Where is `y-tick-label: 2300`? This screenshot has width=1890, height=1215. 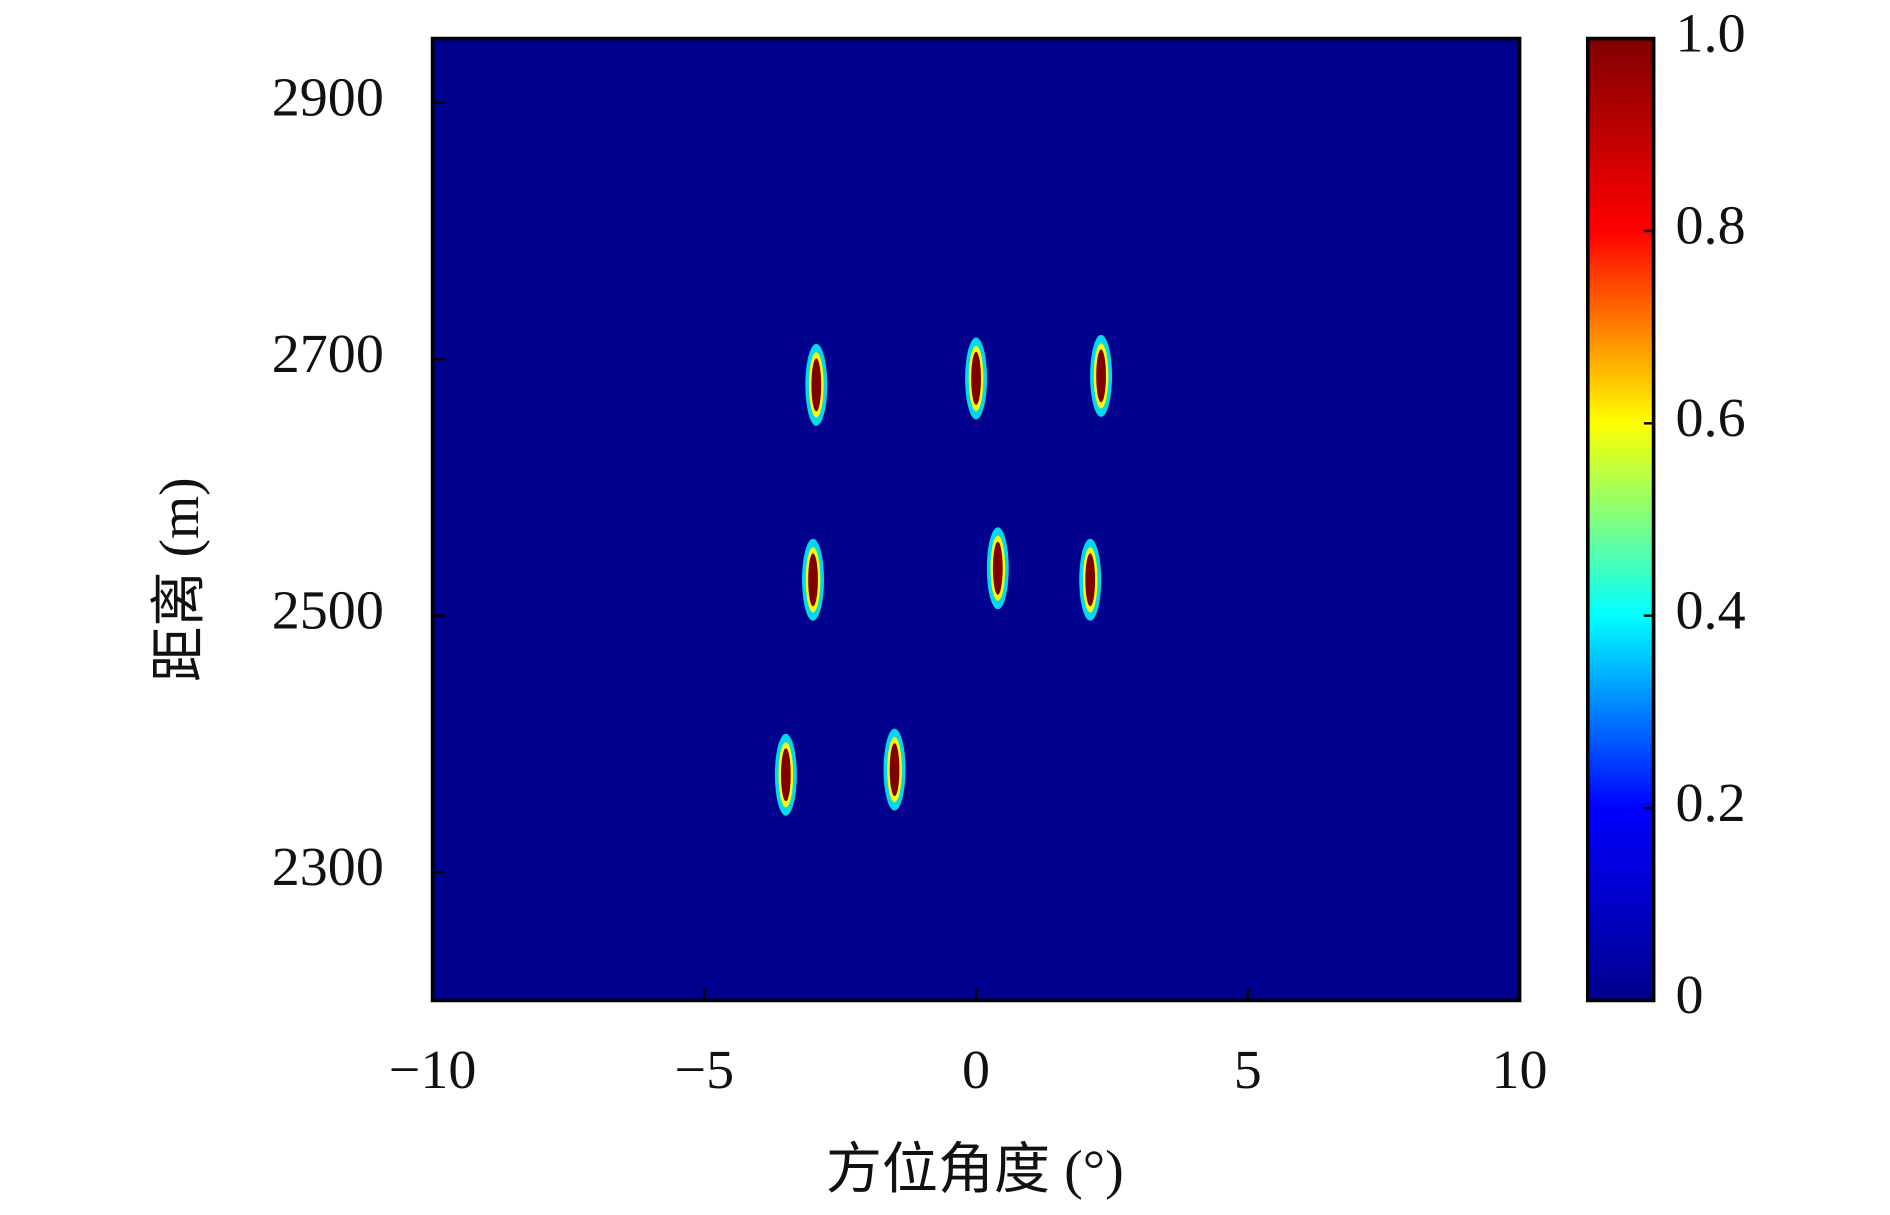
y-tick-label: 2300 is located at coordinates (328, 867).